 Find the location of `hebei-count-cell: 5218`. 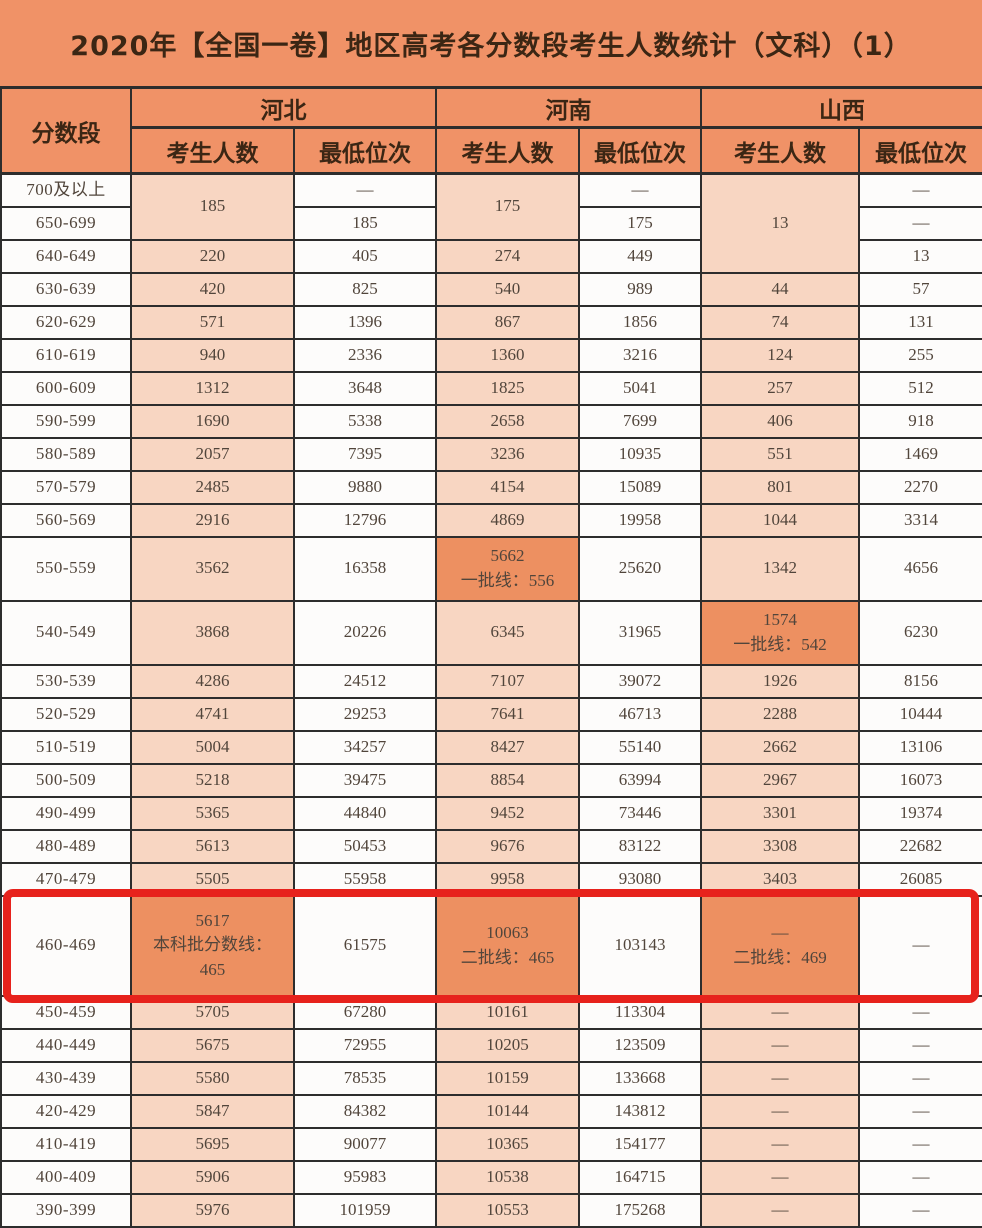

hebei-count-cell: 5218 is located at coordinates (212, 780).